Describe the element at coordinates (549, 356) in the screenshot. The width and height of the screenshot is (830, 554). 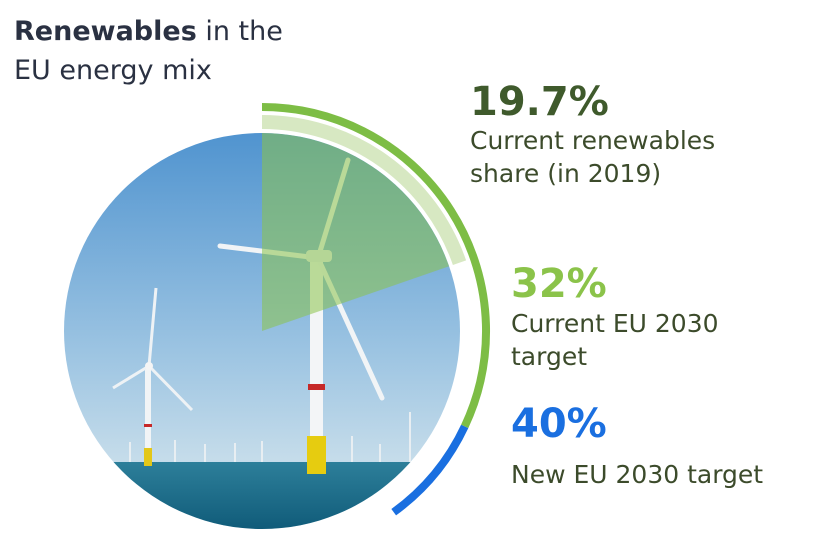
I see `stat-label-32-line2: target` at that location.